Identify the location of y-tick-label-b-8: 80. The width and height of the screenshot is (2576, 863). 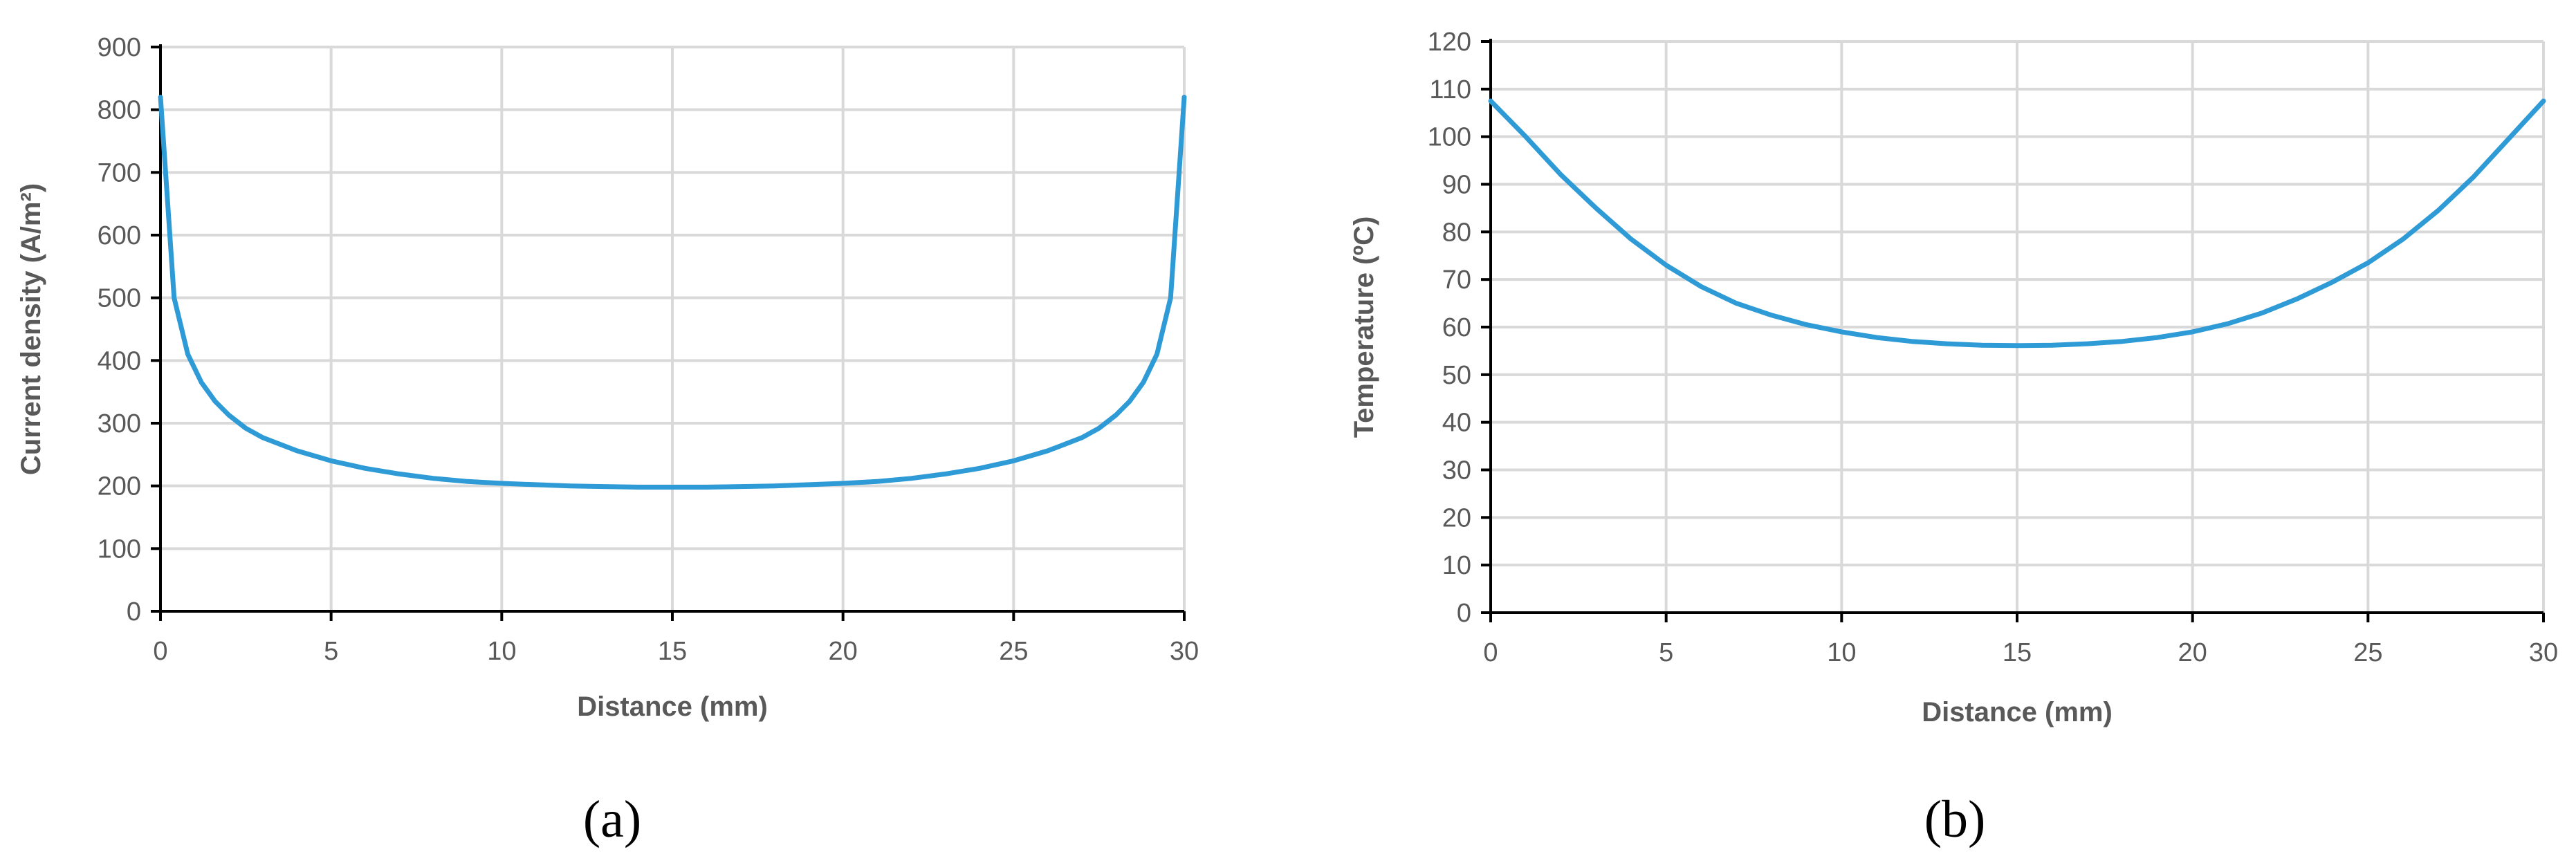
(1456, 232).